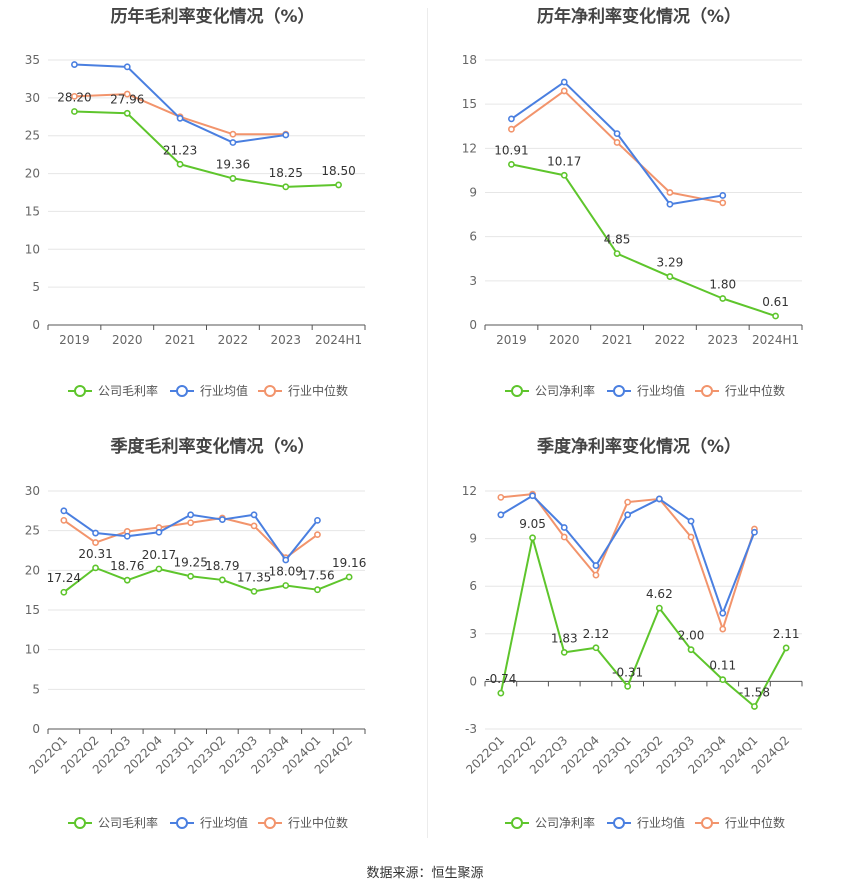  I want to click on x-tick-label: 2019, so click(511, 340).